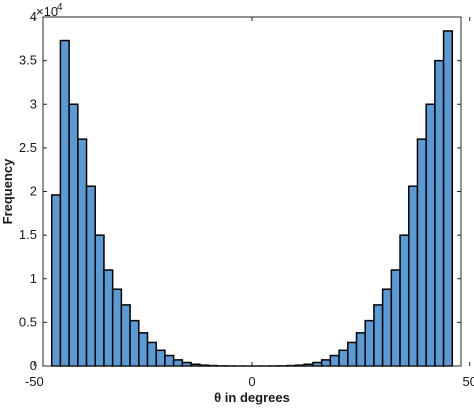 This screenshot has width=474, height=410. Describe the element at coordinates (251, 381) in the screenshot. I see `x-tick-label: 0` at that location.